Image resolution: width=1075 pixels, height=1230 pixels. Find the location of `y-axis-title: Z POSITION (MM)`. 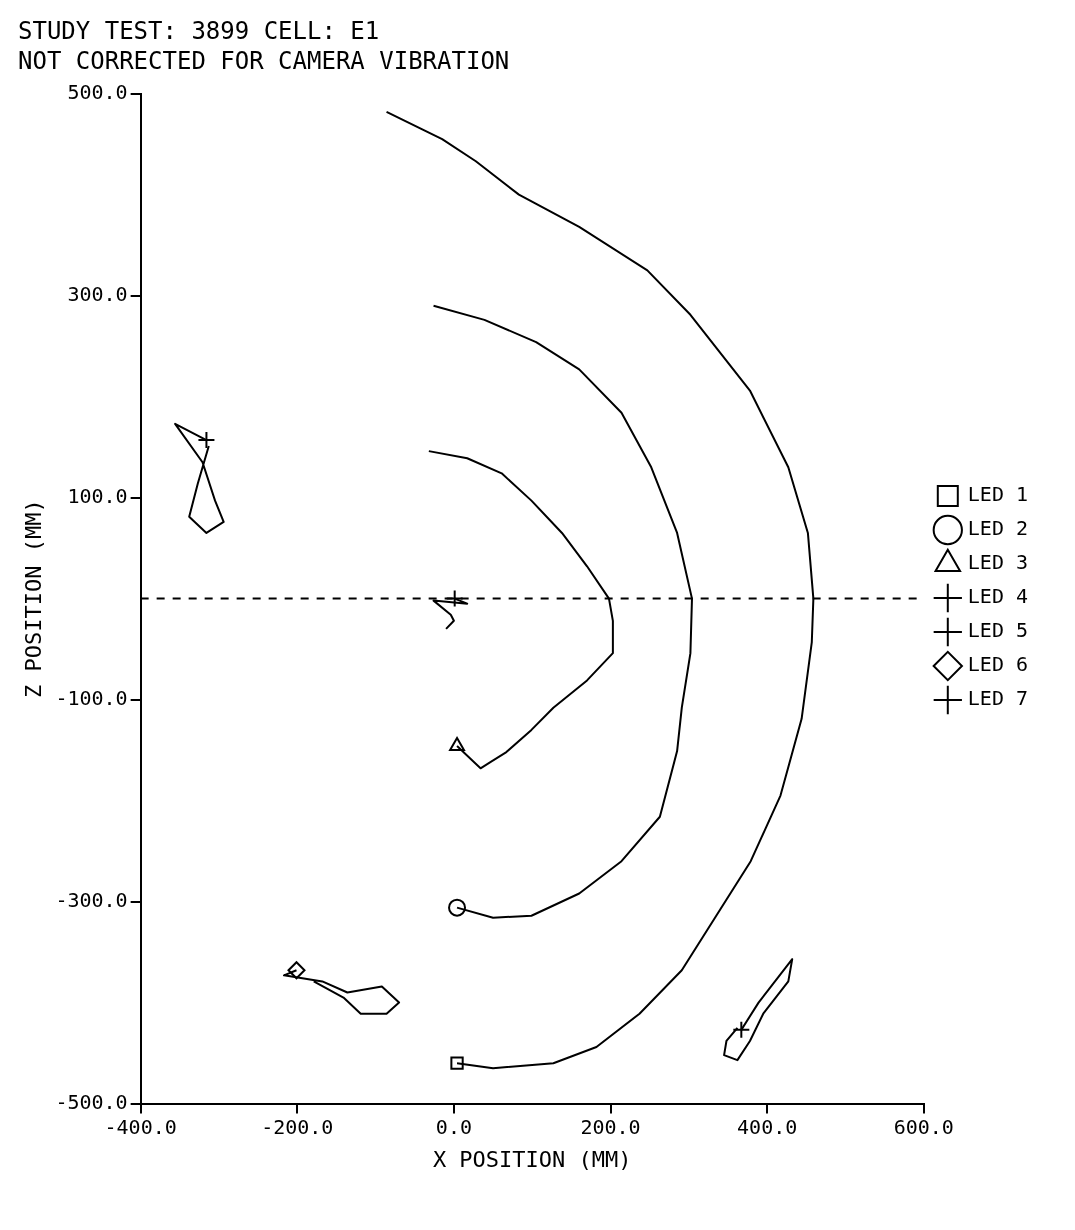

y-axis-title: Z POSITION (MM) is located at coordinates (33, 598).